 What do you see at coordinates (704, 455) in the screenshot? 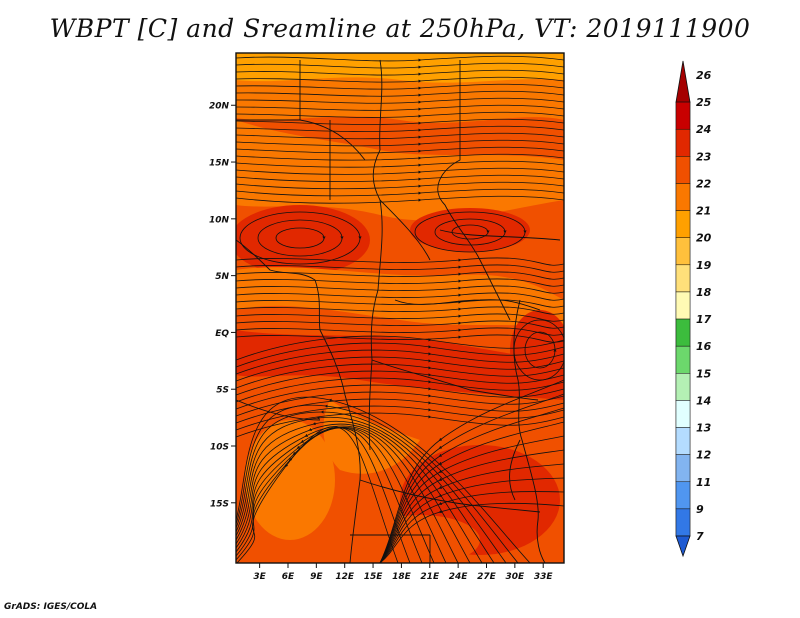
I see `colorbar-label: 12` at bounding box center [704, 455].